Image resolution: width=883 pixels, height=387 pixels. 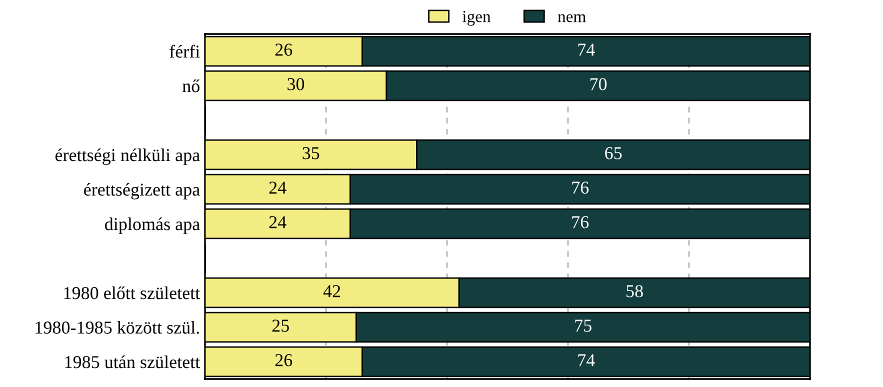 I want to click on data-label: 65, so click(x=613, y=153).